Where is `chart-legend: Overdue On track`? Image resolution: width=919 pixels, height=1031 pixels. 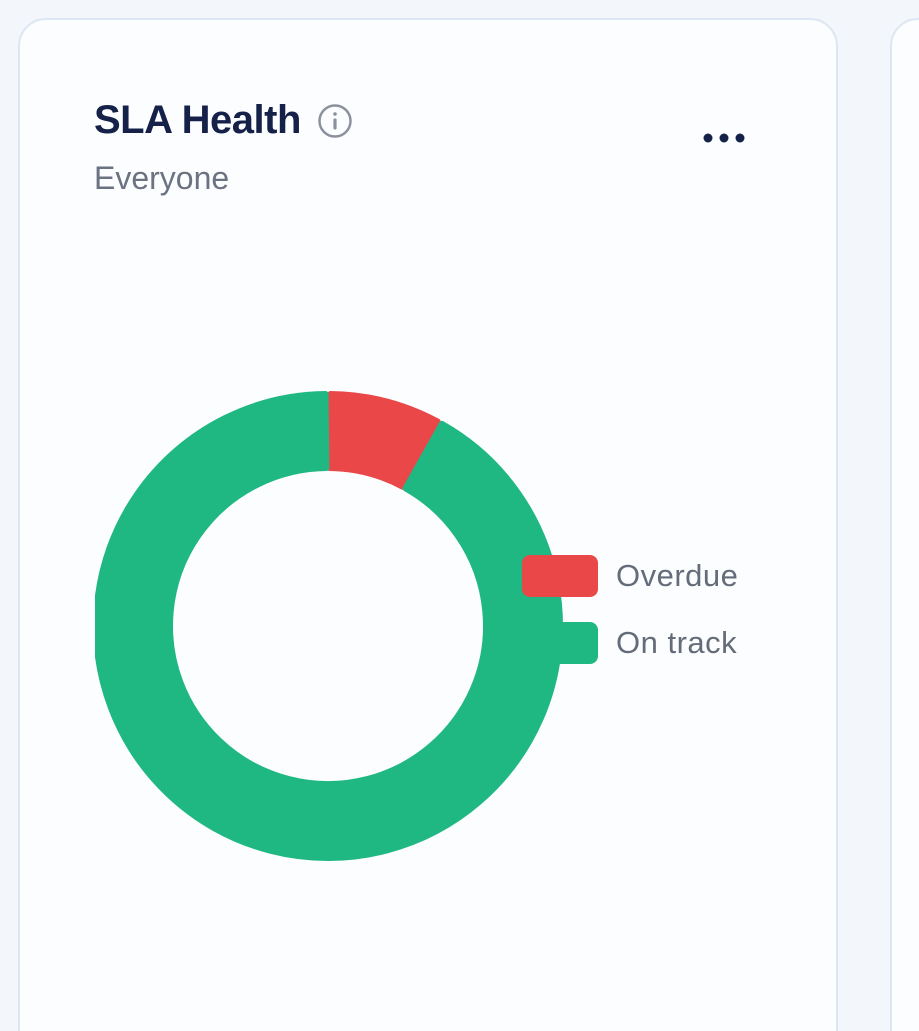 chart-legend: Overdue On track is located at coordinates (630, 619).